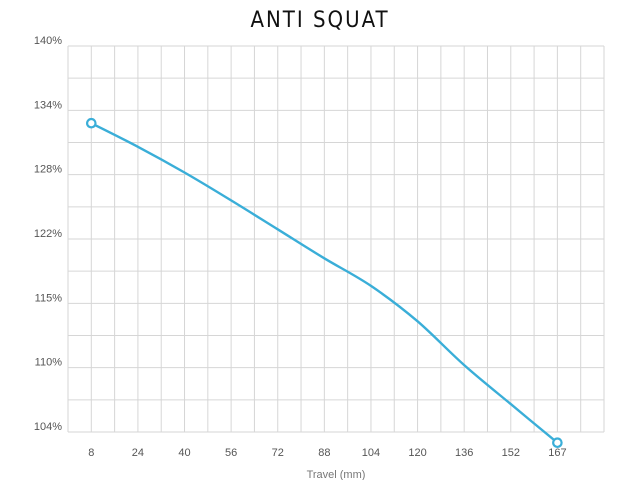 Image resolution: width=640 pixels, height=480 pixels. I want to click on y-axis-ticks: 104% 110% 115% 122% 128% 134% 140%, so click(48, 234).